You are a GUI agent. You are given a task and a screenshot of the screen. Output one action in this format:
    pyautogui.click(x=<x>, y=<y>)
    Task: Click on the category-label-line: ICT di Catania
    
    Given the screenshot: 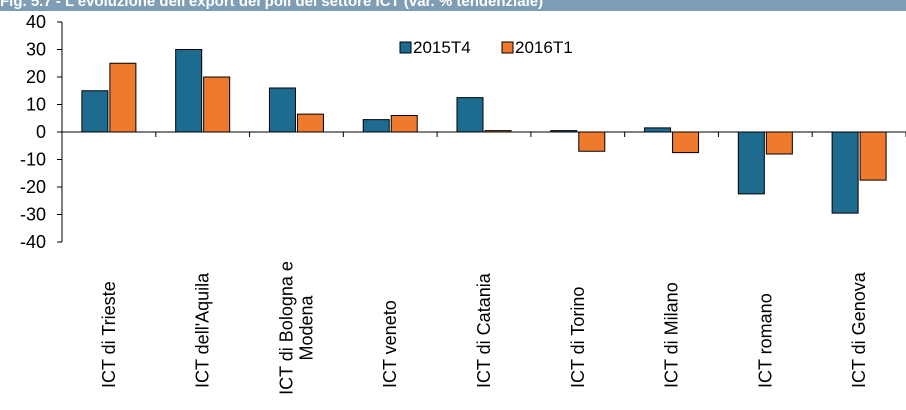 What is the action you would take?
    pyautogui.click(x=484, y=330)
    